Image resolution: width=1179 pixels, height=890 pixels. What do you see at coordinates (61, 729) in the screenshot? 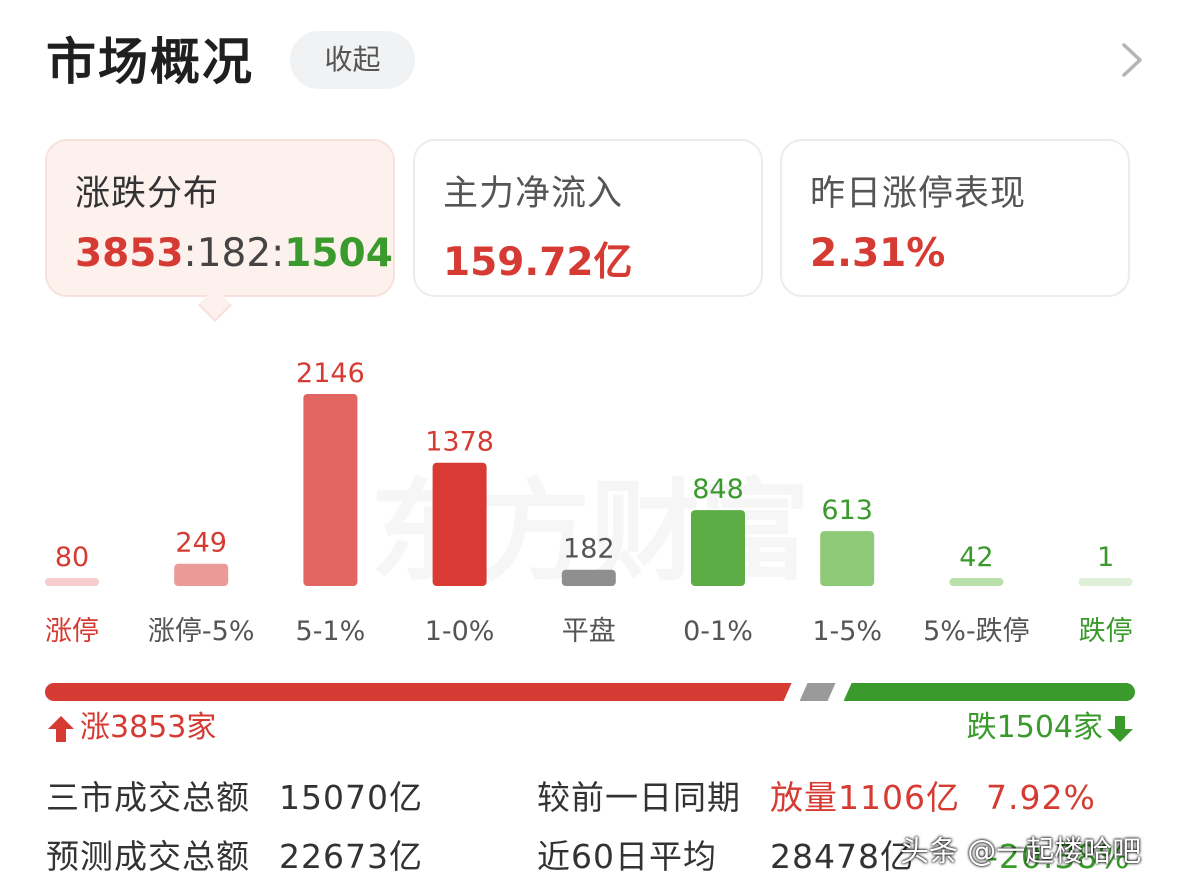
I see `arrow-up-icon` at bounding box center [61, 729].